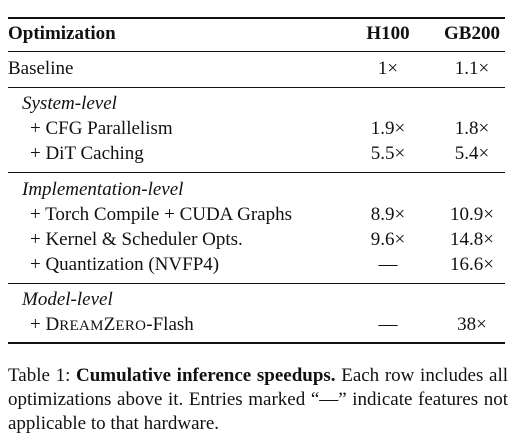 This screenshot has height=447, width=525. I want to click on row-h100-value: 8.9×, so click(388, 214).